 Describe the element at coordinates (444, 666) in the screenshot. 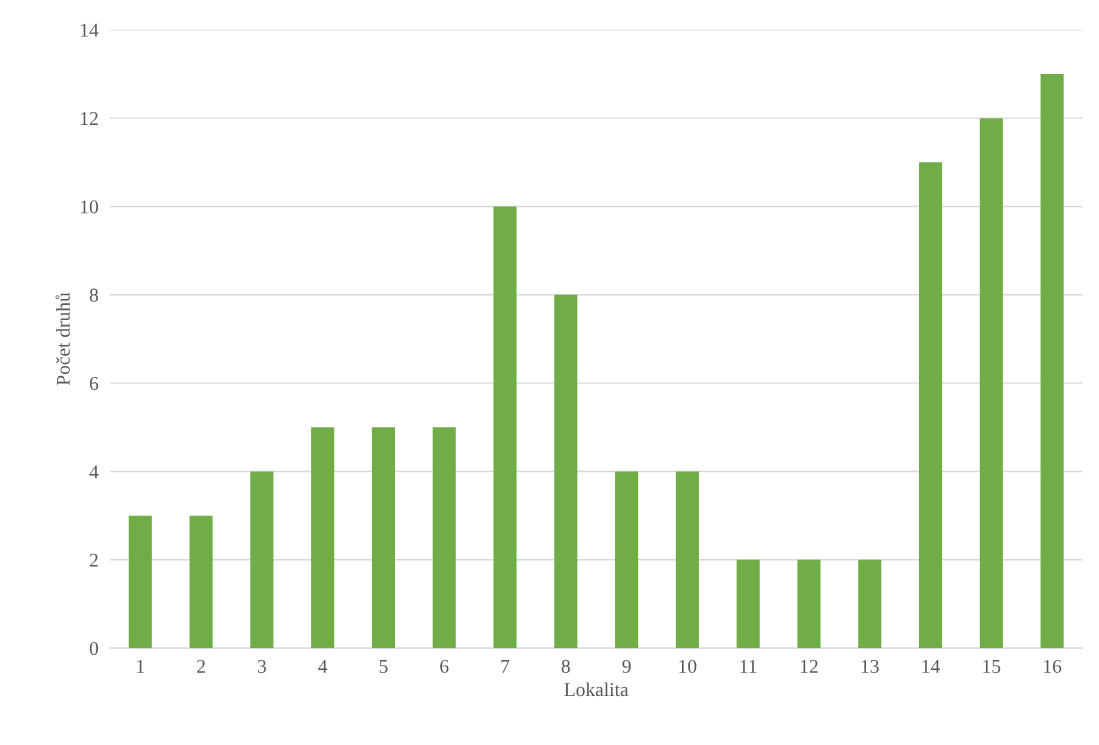

I see `x-tick-label: 6` at that location.